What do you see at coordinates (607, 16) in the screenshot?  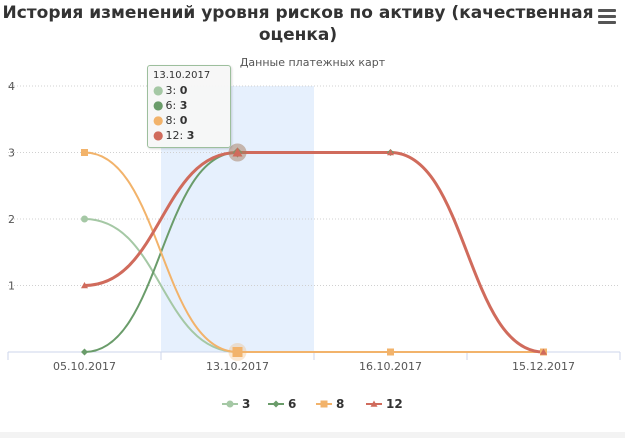 I see `hamburger-menu-icon` at bounding box center [607, 16].